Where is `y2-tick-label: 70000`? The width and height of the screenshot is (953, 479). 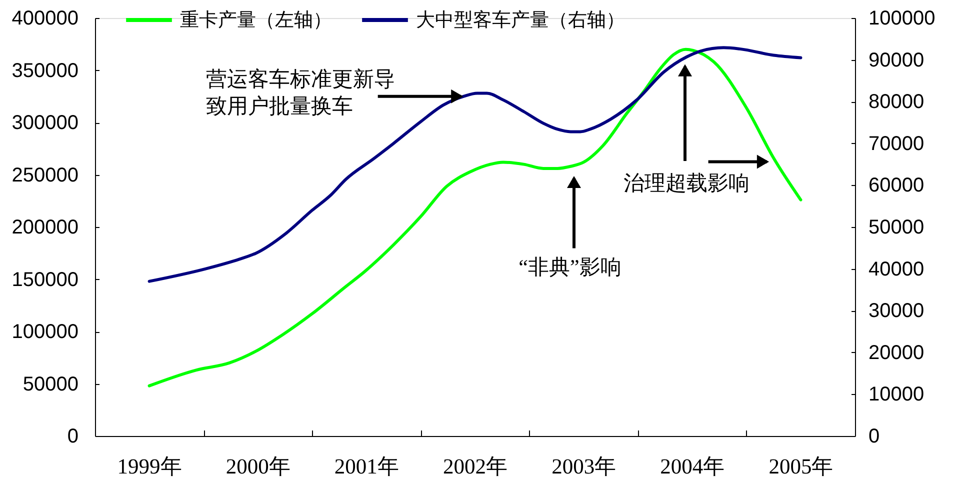 y2-tick-label: 70000 is located at coordinates (896, 143).